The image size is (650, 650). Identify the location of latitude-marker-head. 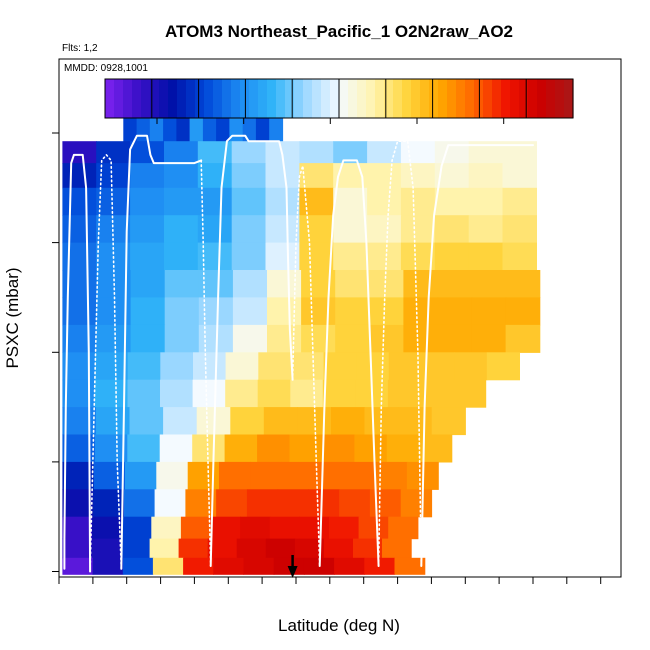
(292, 572).